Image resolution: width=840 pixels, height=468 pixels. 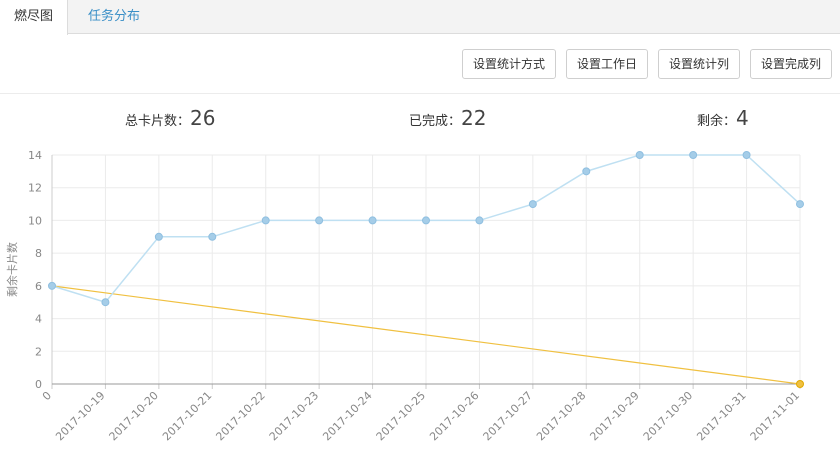 I want to click on y-tick-label: 2, so click(x=38, y=351).